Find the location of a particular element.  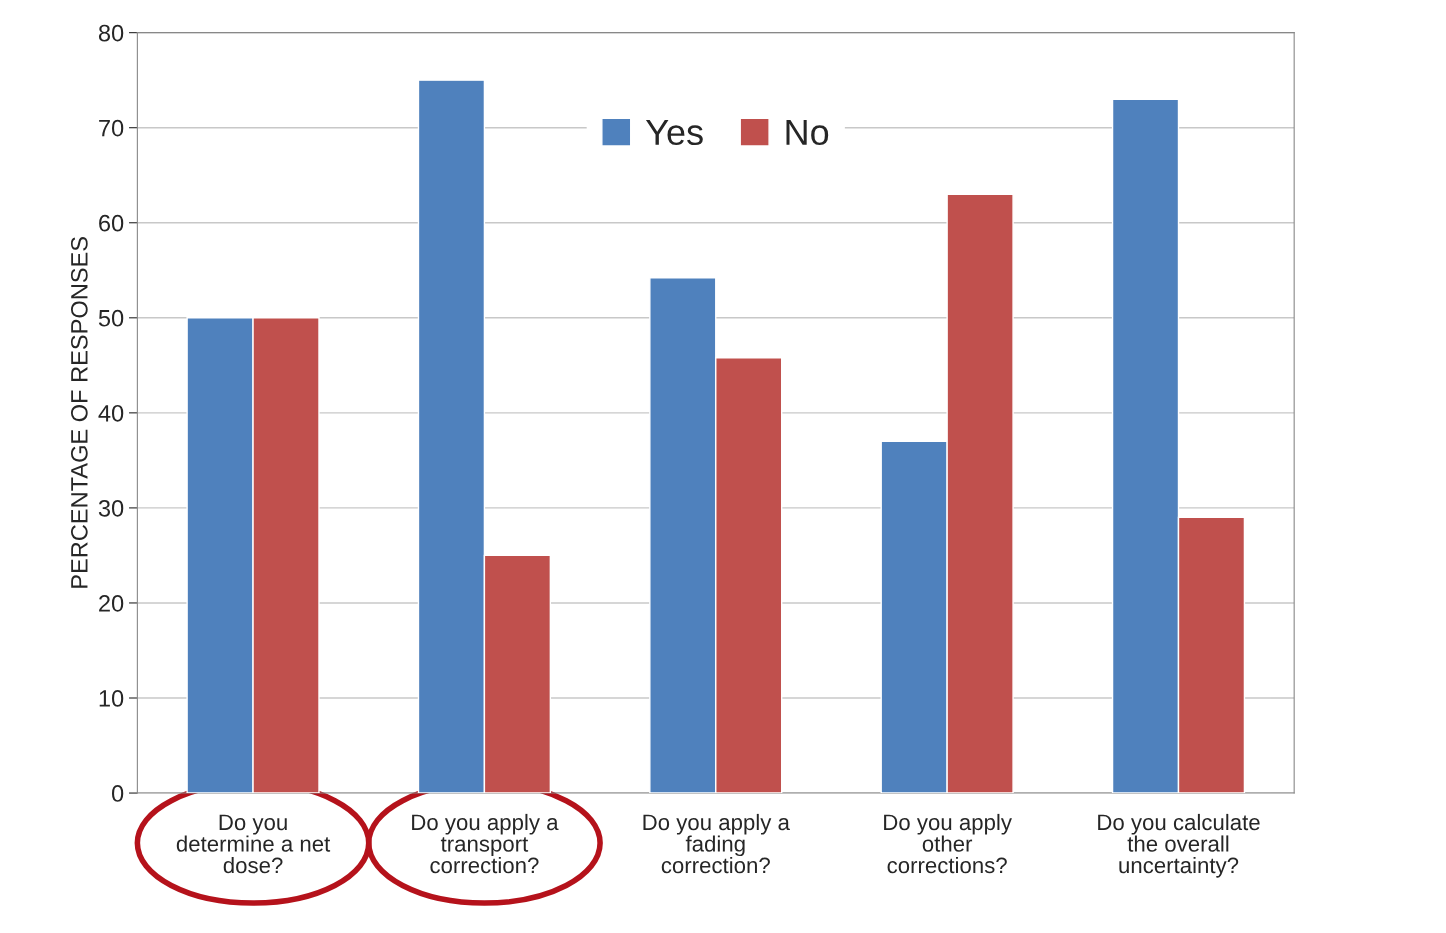

y-axis-title: PERCENTAGE OF RESPONSES is located at coordinates (79, 412).